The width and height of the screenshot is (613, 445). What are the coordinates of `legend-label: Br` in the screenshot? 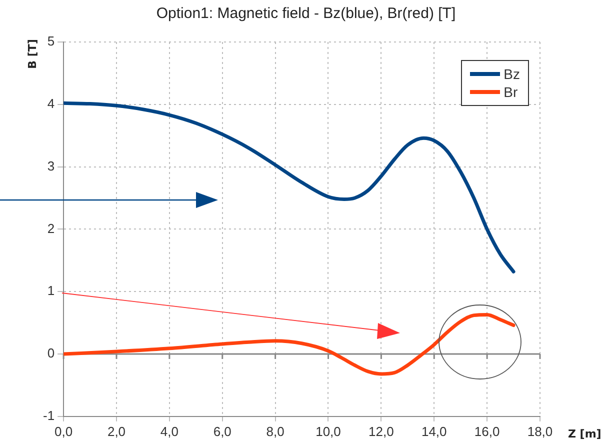 It's located at (510, 92).